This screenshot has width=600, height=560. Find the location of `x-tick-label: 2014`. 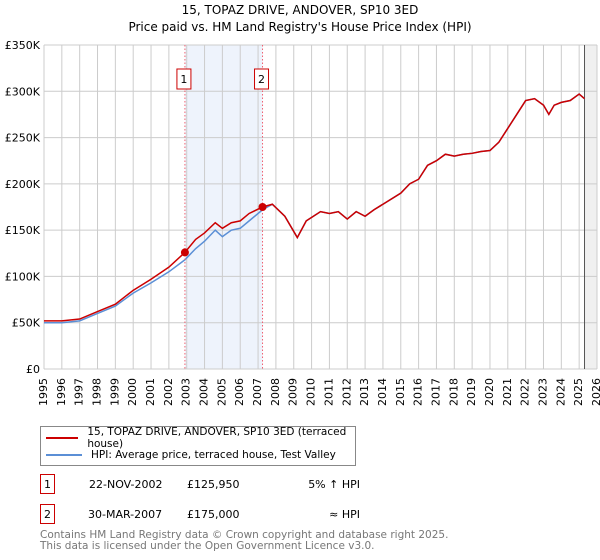

x-tick-label: 2014 is located at coordinates (382, 392).